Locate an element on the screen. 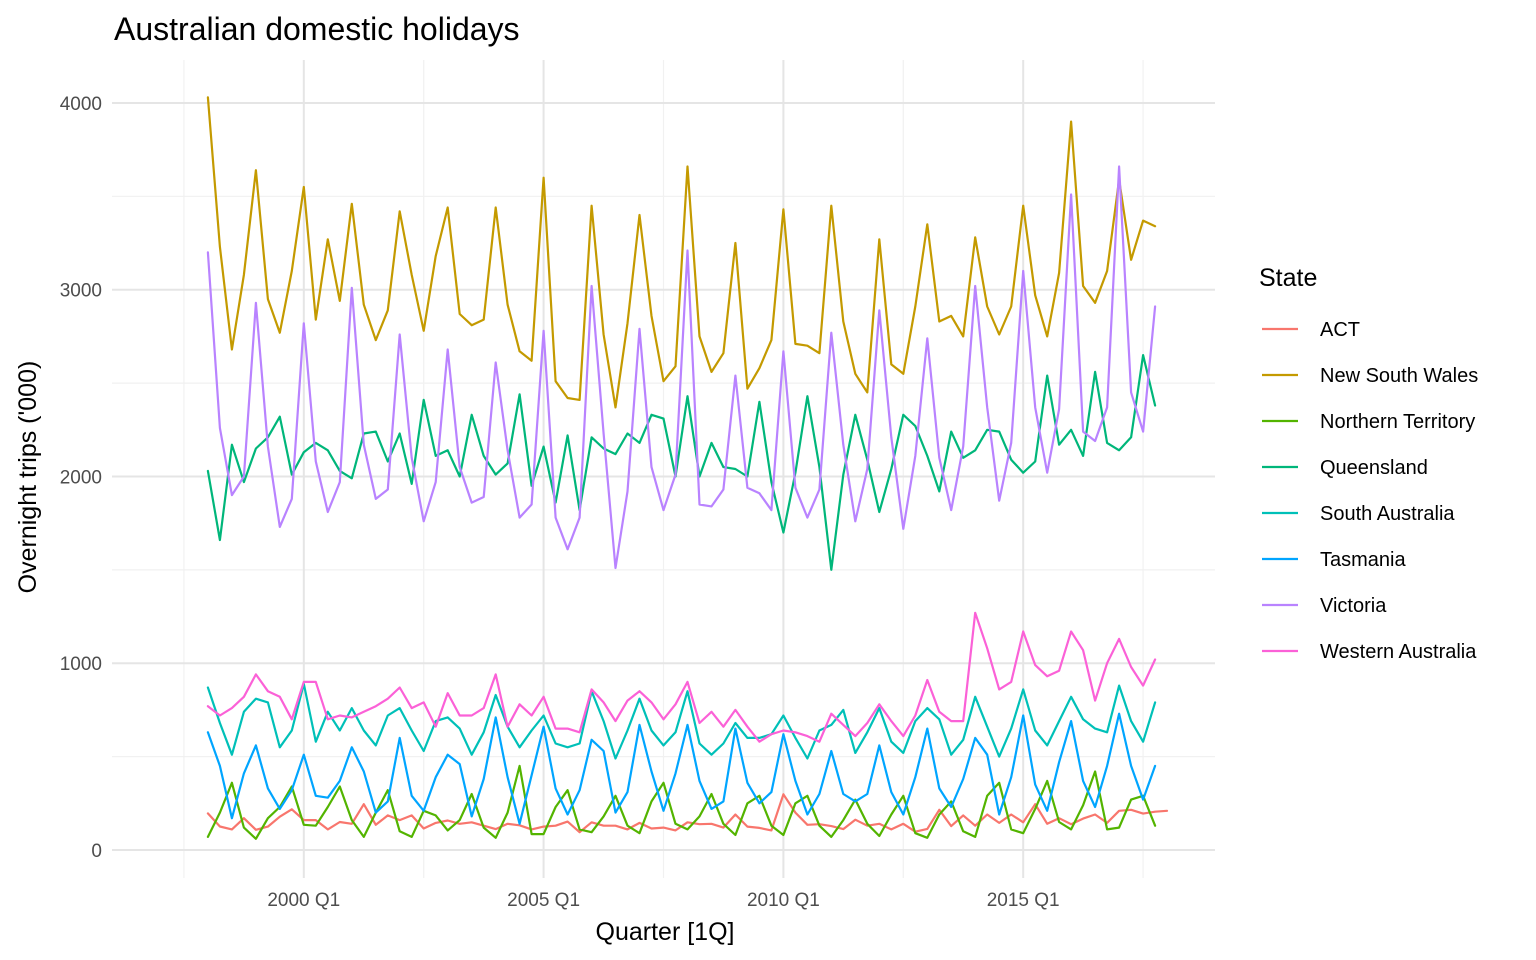  x-tick-label: 2015 Q1 is located at coordinates (1023, 900).